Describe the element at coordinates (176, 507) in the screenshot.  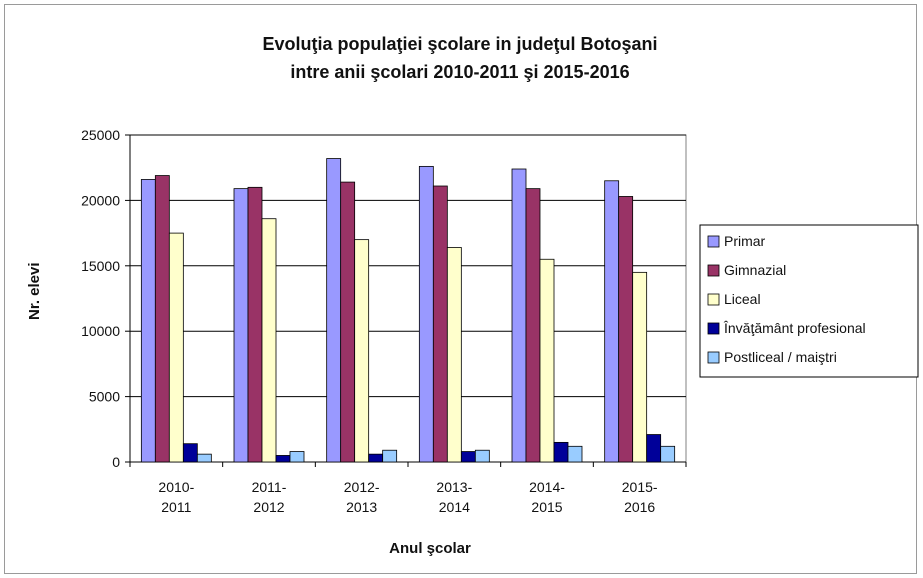
I see `x-tick-label: 2011` at that location.